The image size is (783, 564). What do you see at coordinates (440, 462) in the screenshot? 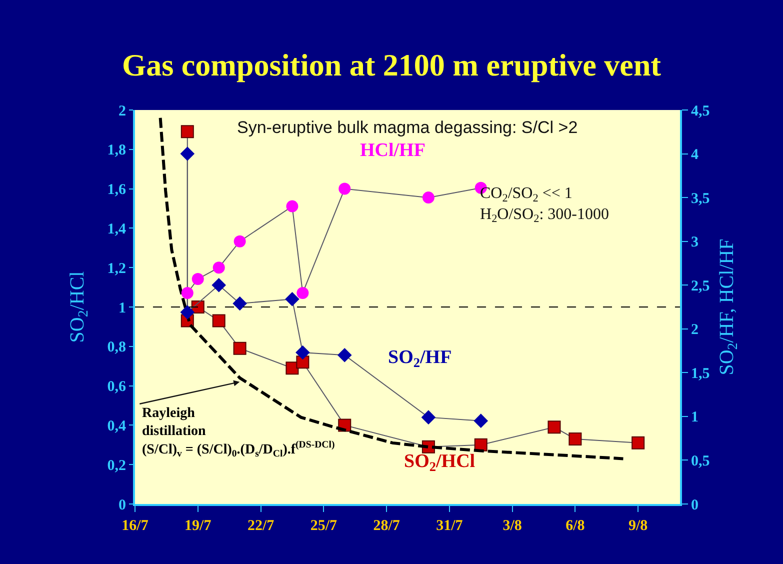
I see `series-label: SO$_{2}$/HCl` at bounding box center [440, 462].